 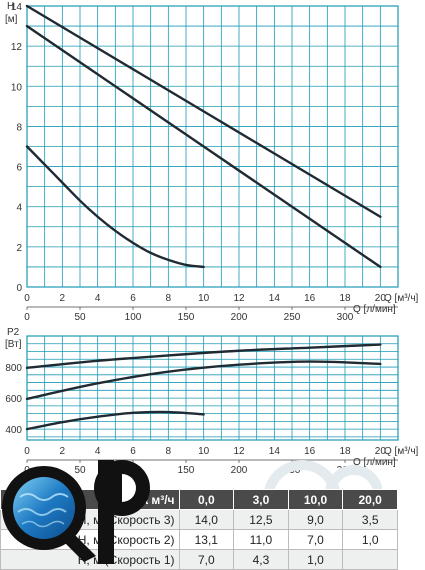 What do you see at coordinates (19, 288) in the screenshot?
I see `y-tick-label: 0` at bounding box center [19, 288].